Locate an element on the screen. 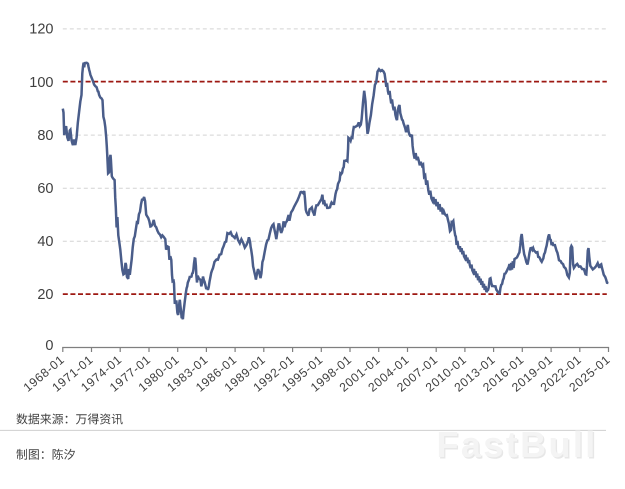 The image size is (625, 489). svg-text: 80 is located at coordinates (45, 136).